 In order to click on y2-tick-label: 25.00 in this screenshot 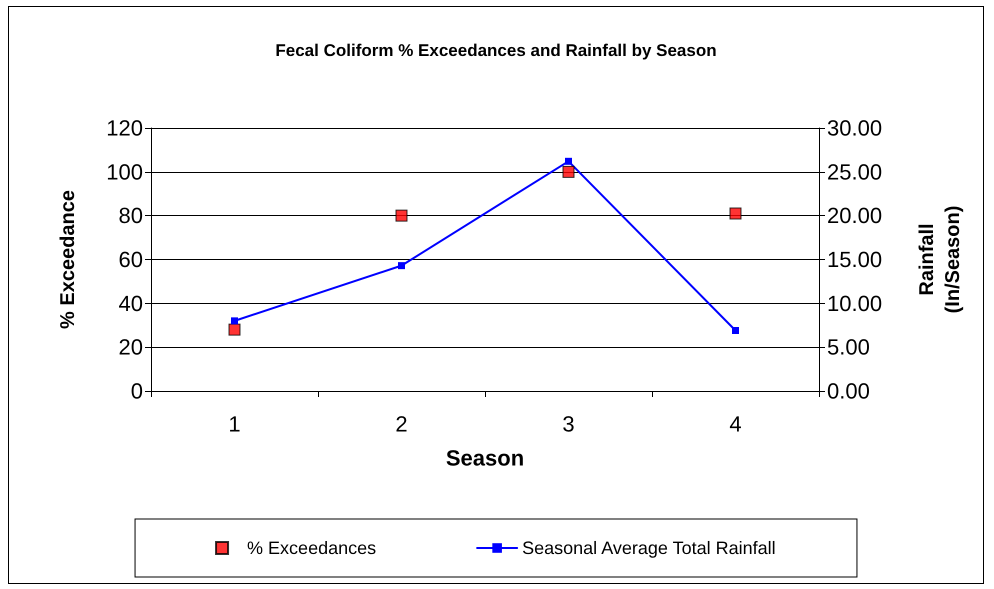, I will do `click(854, 171)`.